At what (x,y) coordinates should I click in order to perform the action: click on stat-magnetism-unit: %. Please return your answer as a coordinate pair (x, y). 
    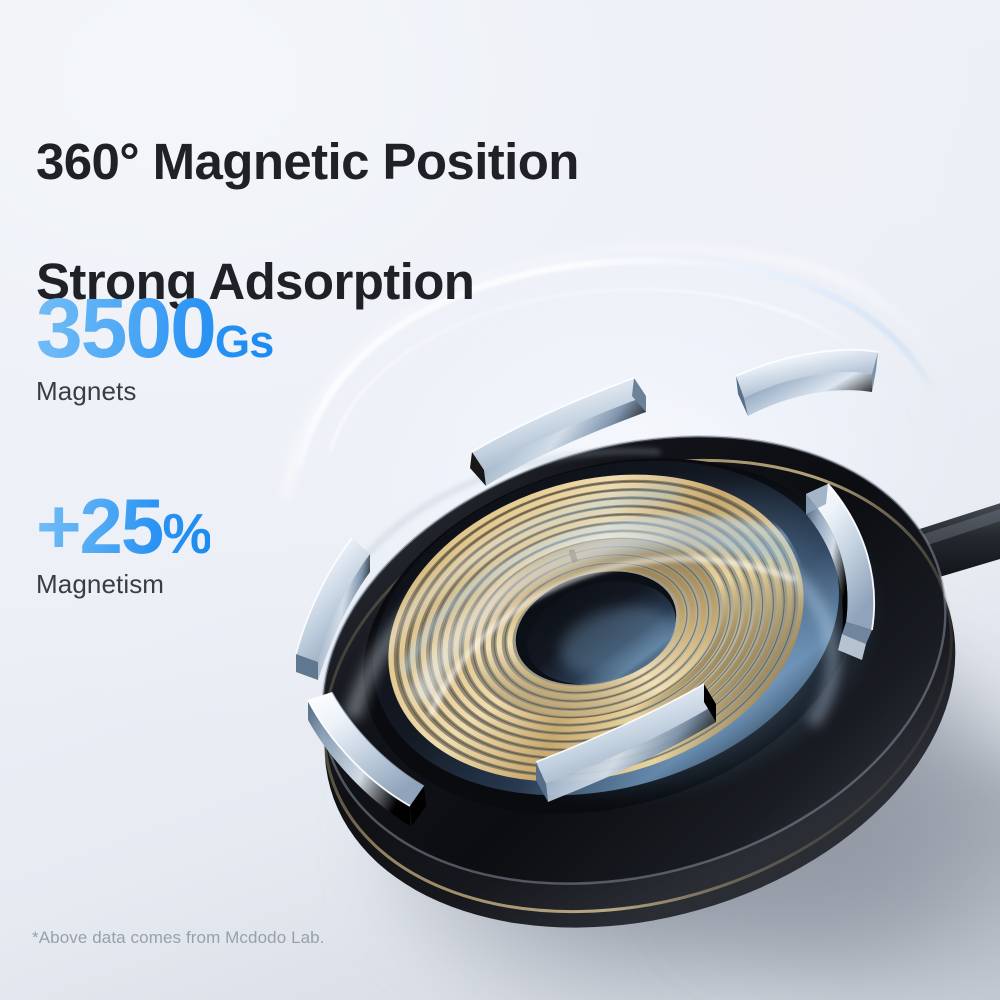
    Looking at the image, I should click on (186, 533).